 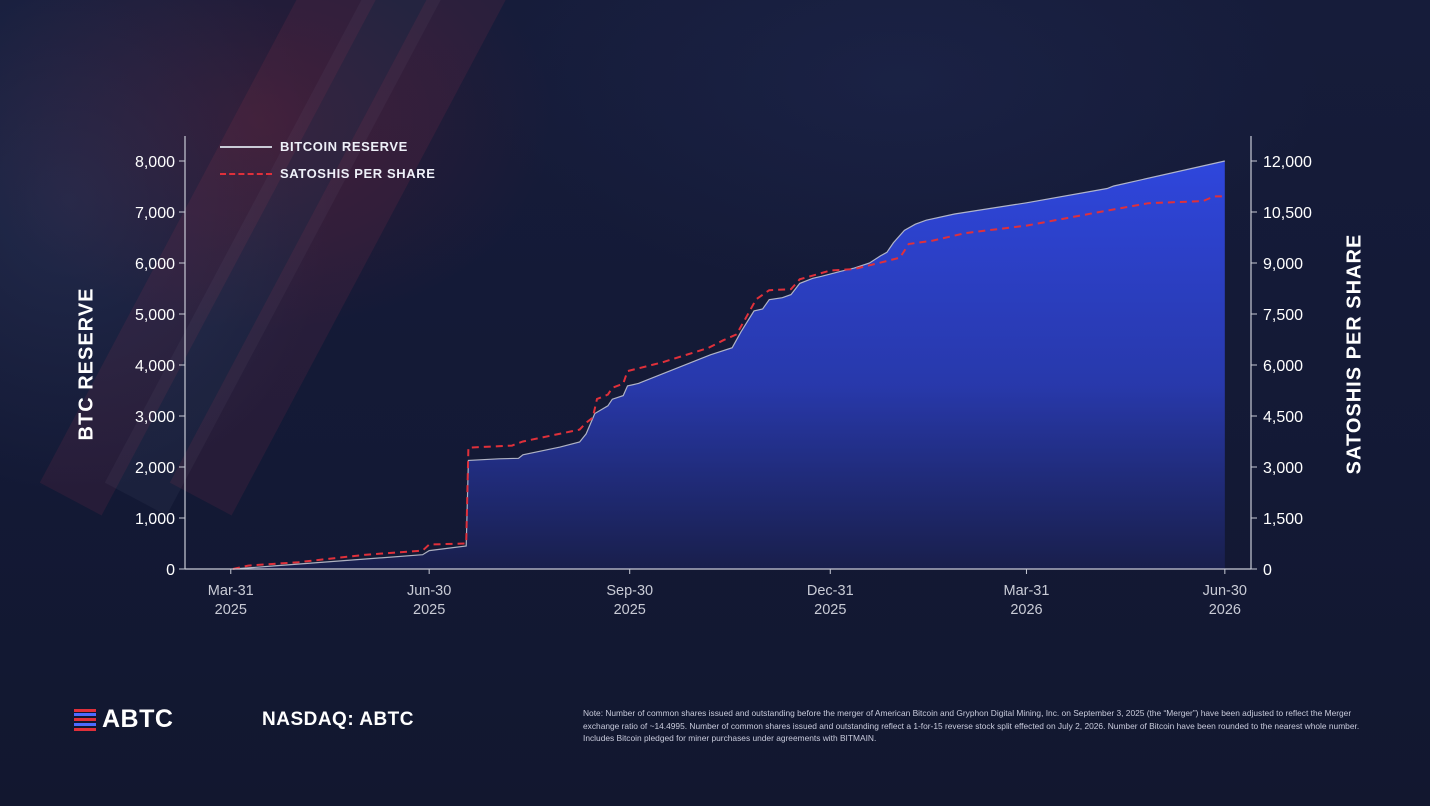 I want to click on legend-label: BITCOIN RESERVE, so click(x=344, y=146).